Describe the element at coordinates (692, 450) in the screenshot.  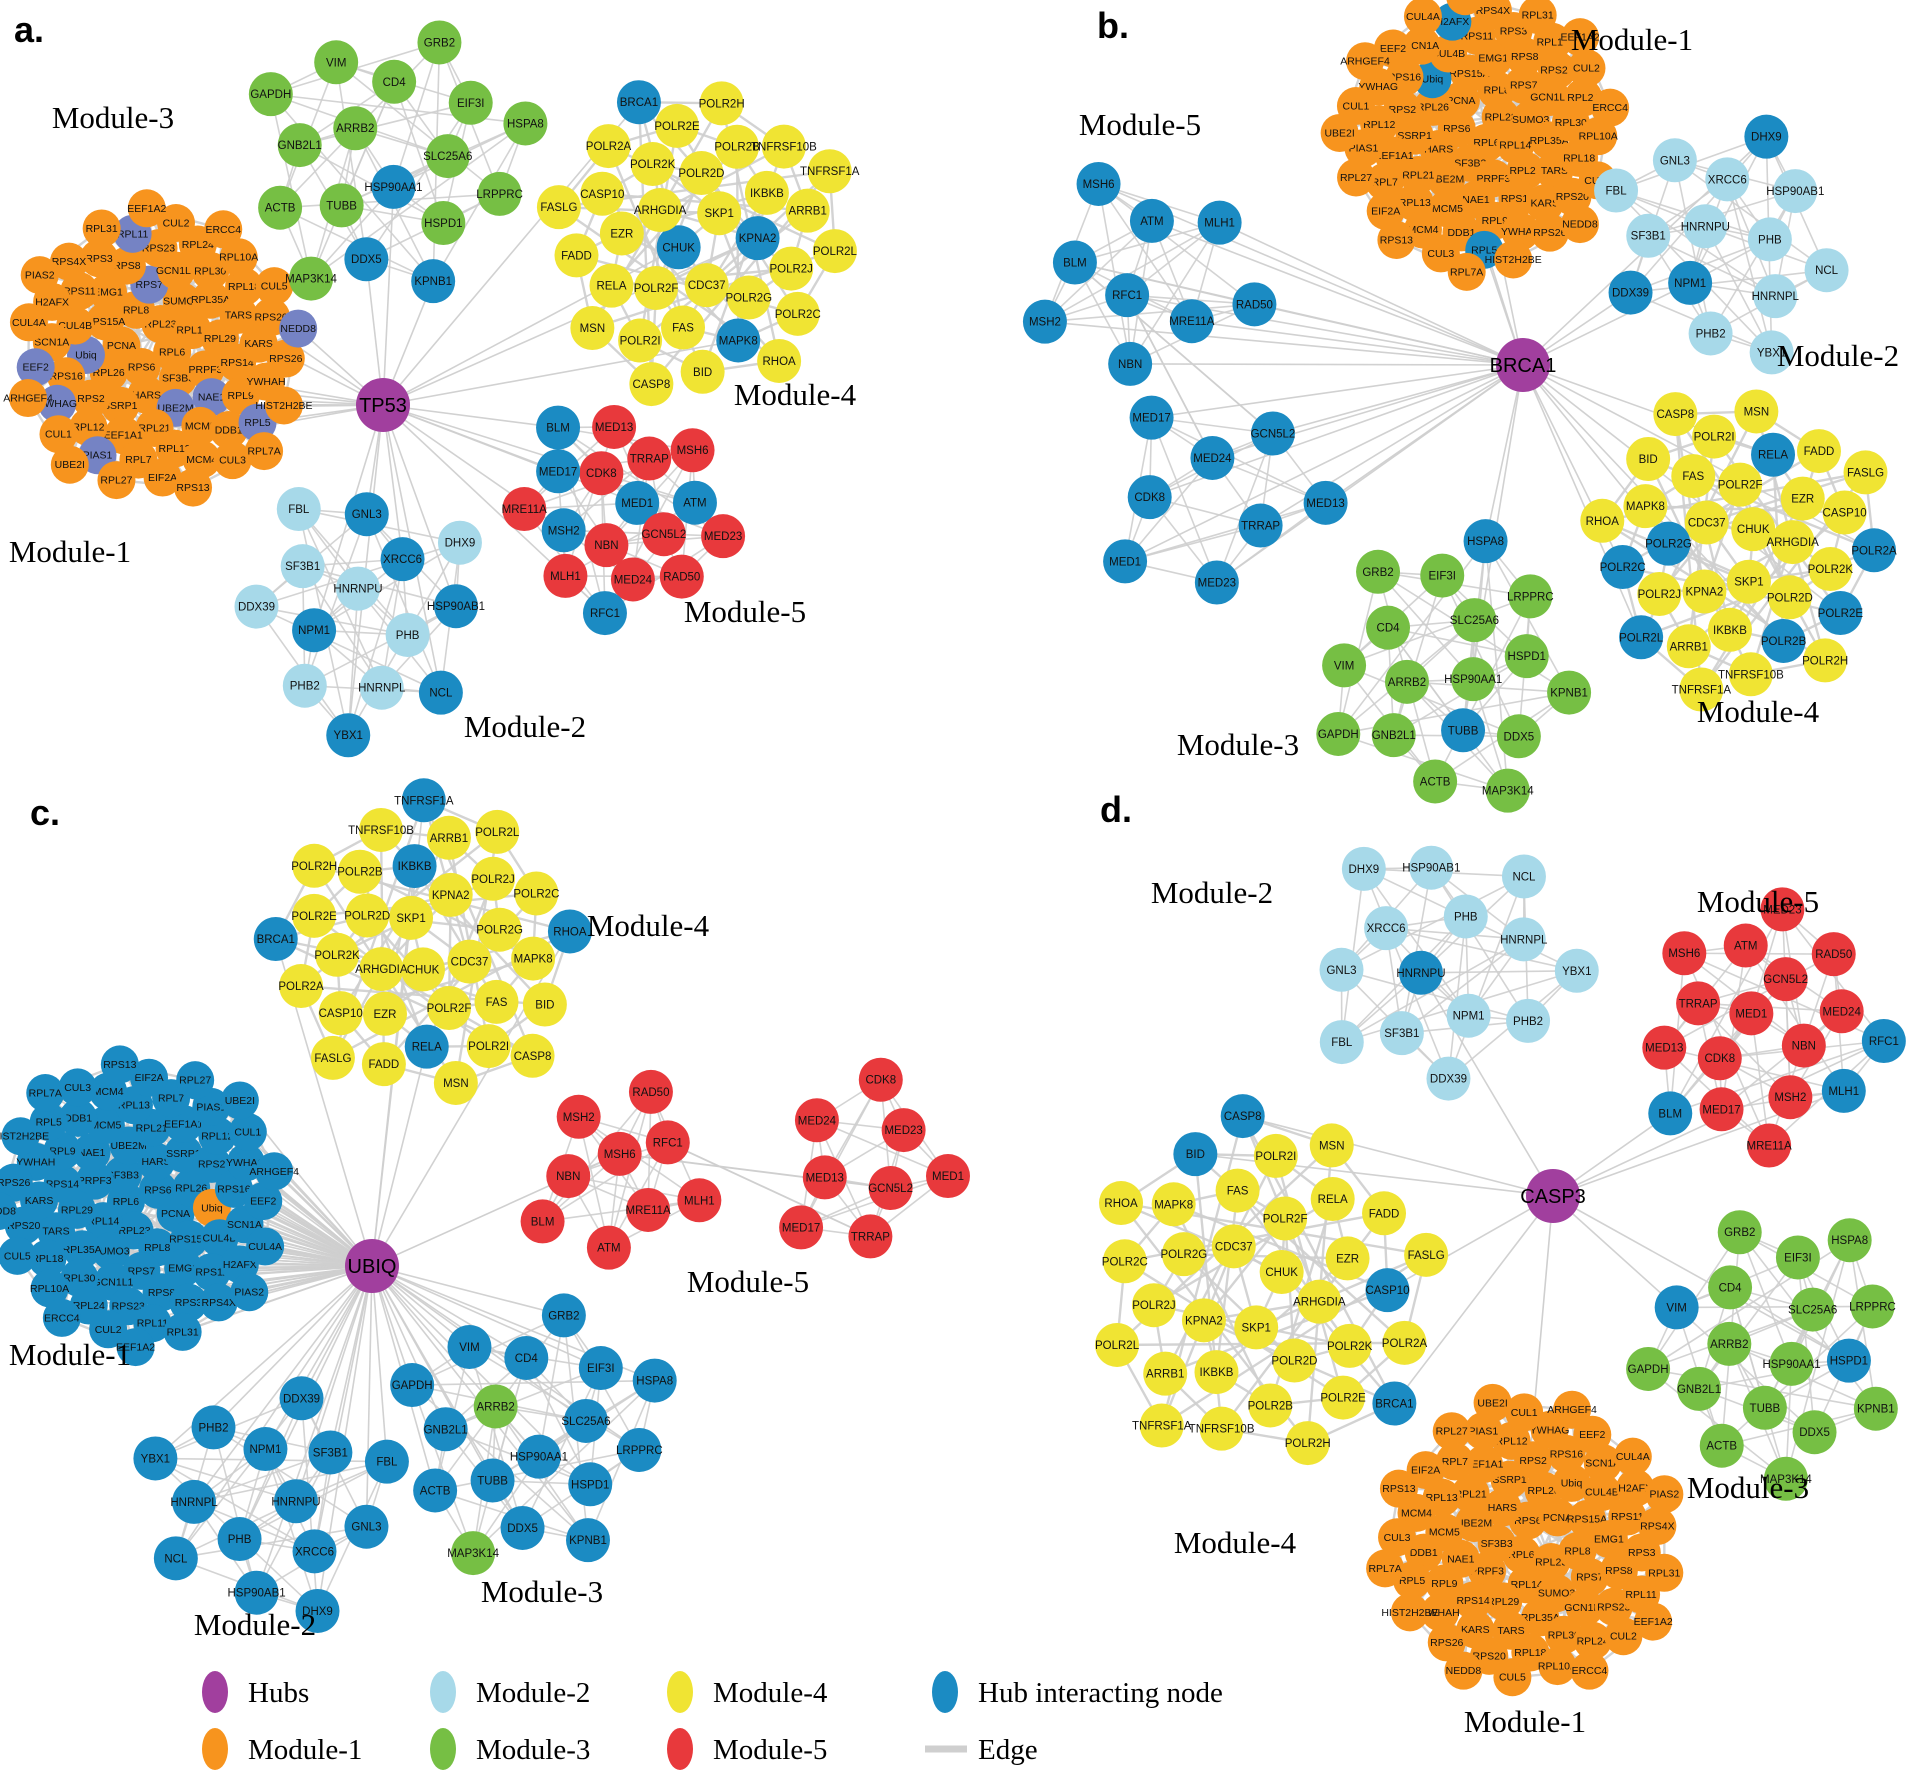
I see `node-MSH6` at that location.